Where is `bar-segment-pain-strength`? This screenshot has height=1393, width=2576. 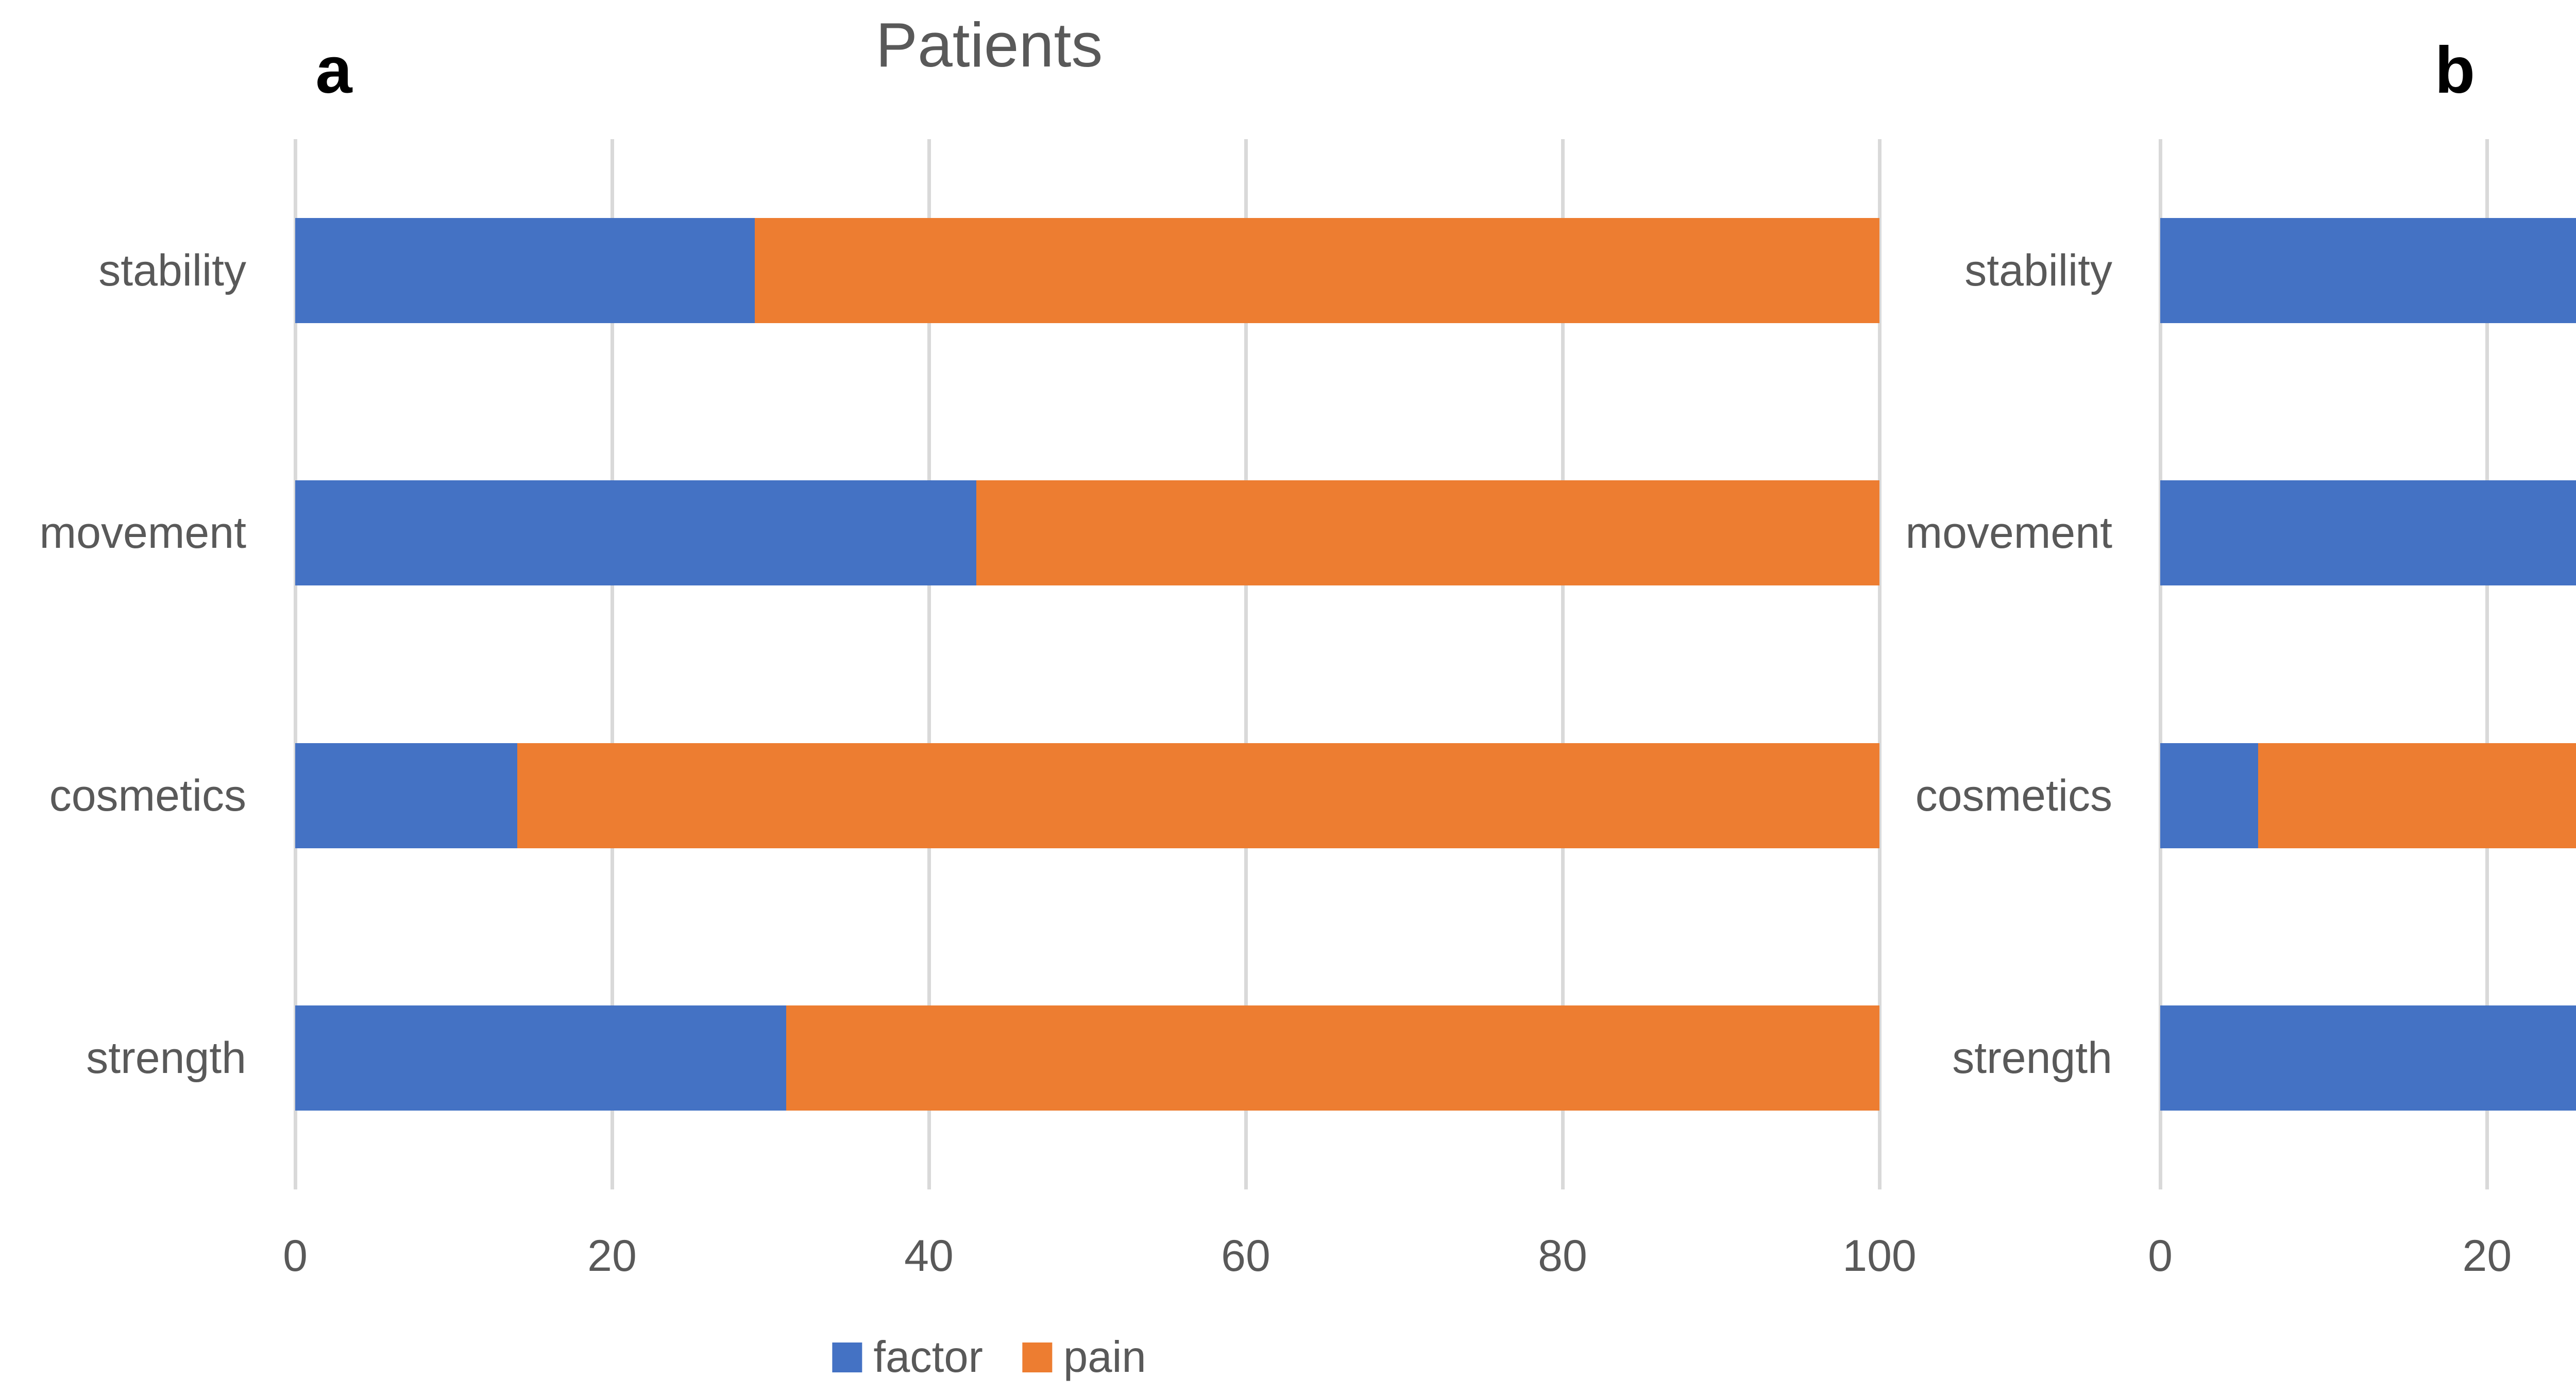 bar-segment-pain-strength is located at coordinates (1332, 1058).